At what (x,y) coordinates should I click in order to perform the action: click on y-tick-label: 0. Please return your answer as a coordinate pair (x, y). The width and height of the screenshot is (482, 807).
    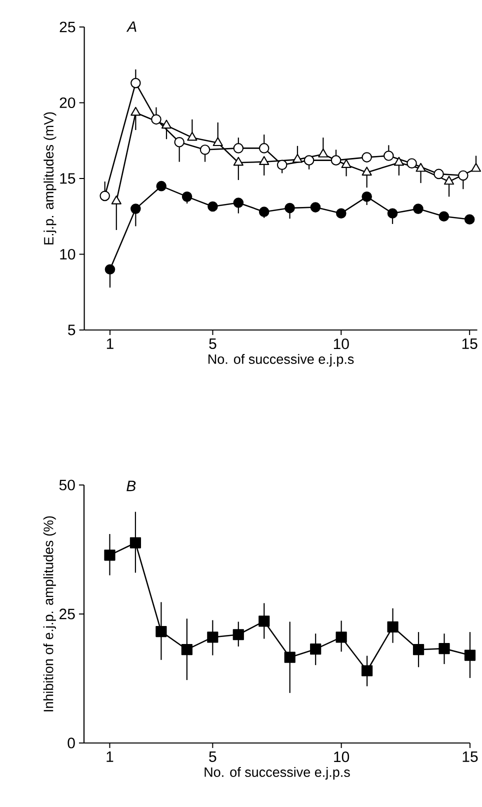
    Looking at the image, I should click on (71, 743).